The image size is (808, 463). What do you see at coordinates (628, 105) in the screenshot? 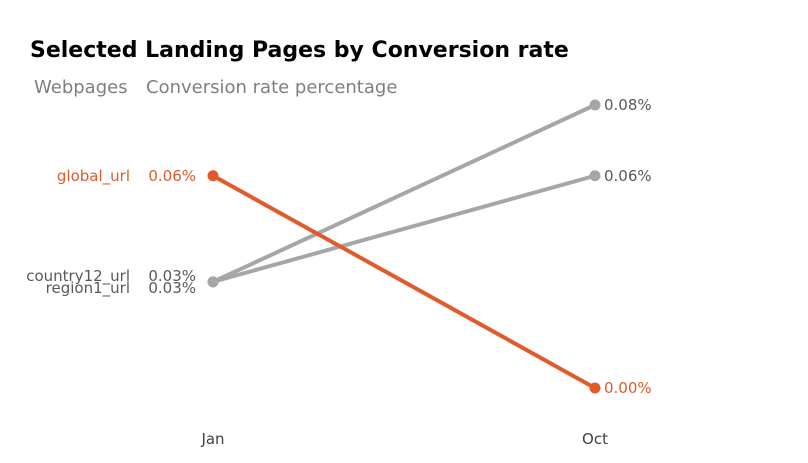
I see `data-label-region1-url-end: 0.08%` at bounding box center [628, 105].